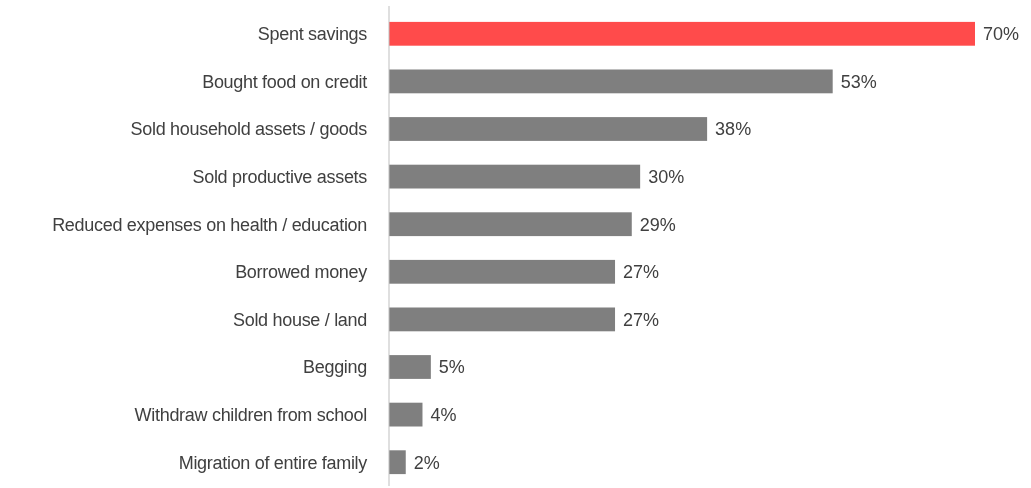 This screenshot has height=488, width=1031. Describe the element at coordinates (666, 176) in the screenshot. I see `data-label: 30%` at that location.